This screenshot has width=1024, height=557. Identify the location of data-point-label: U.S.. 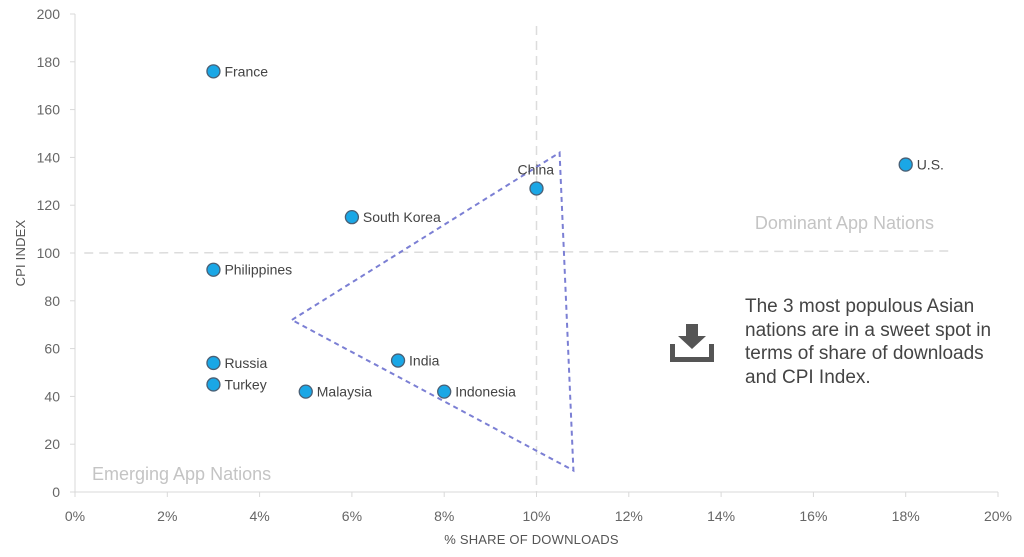
(930, 165).